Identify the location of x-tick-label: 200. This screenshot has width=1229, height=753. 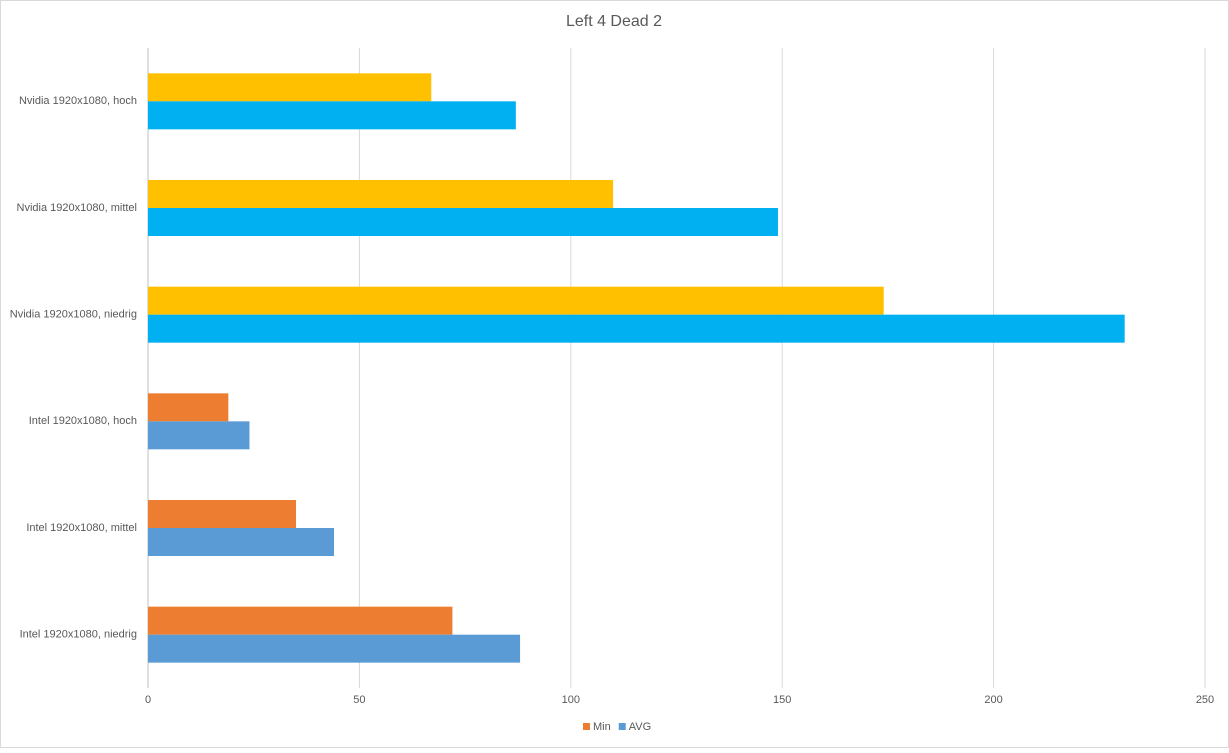
(993, 700).